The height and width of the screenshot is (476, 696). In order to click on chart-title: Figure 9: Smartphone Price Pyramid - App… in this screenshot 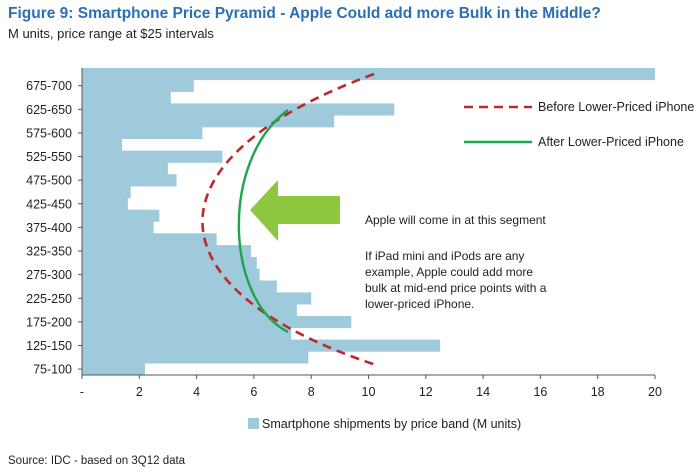, I will do `click(304, 13)`.